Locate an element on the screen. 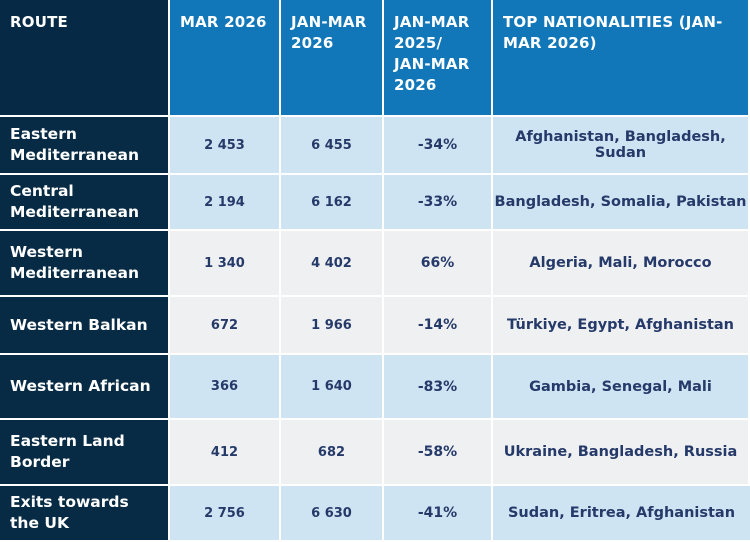  row-change-value: -83% is located at coordinates (438, 387).